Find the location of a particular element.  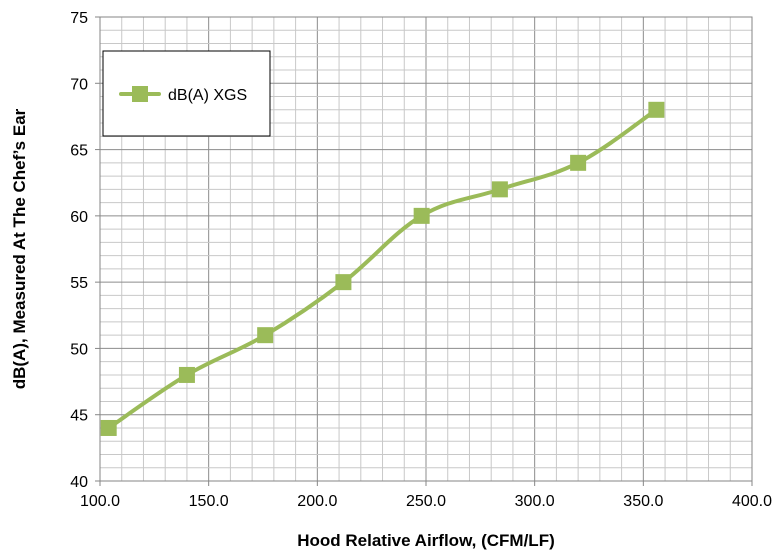

y-tick-label: 40 is located at coordinates (79, 482).